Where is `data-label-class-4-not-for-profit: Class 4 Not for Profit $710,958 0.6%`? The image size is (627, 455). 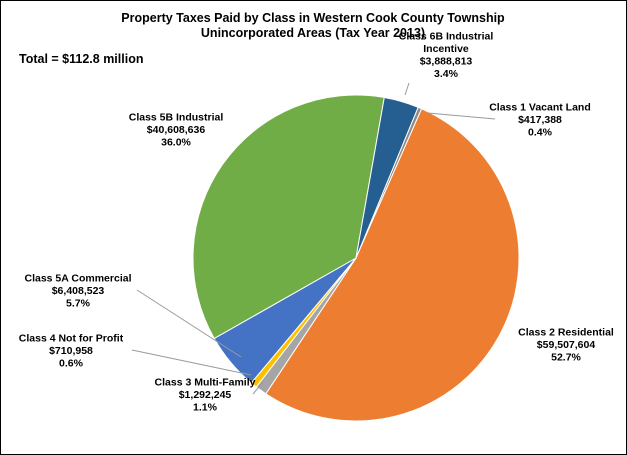
data-label-class-4-not-for-profit: Class 4 Not for Profit $710,958 0.6% is located at coordinates (71, 351).